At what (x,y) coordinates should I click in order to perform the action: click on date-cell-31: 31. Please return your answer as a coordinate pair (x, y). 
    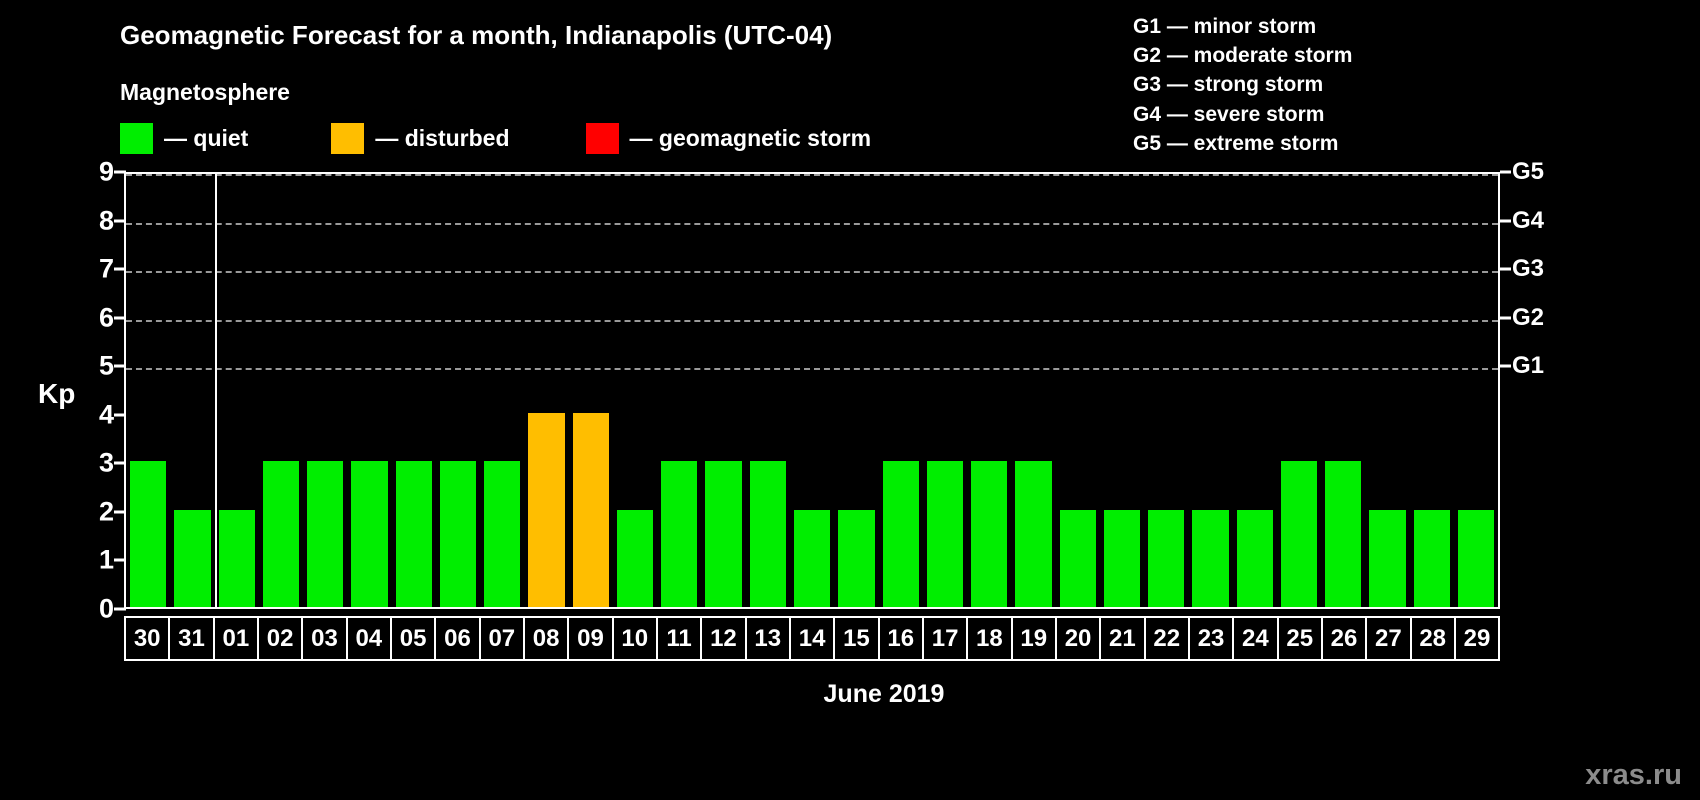
    Looking at the image, I should click on (192, 638).